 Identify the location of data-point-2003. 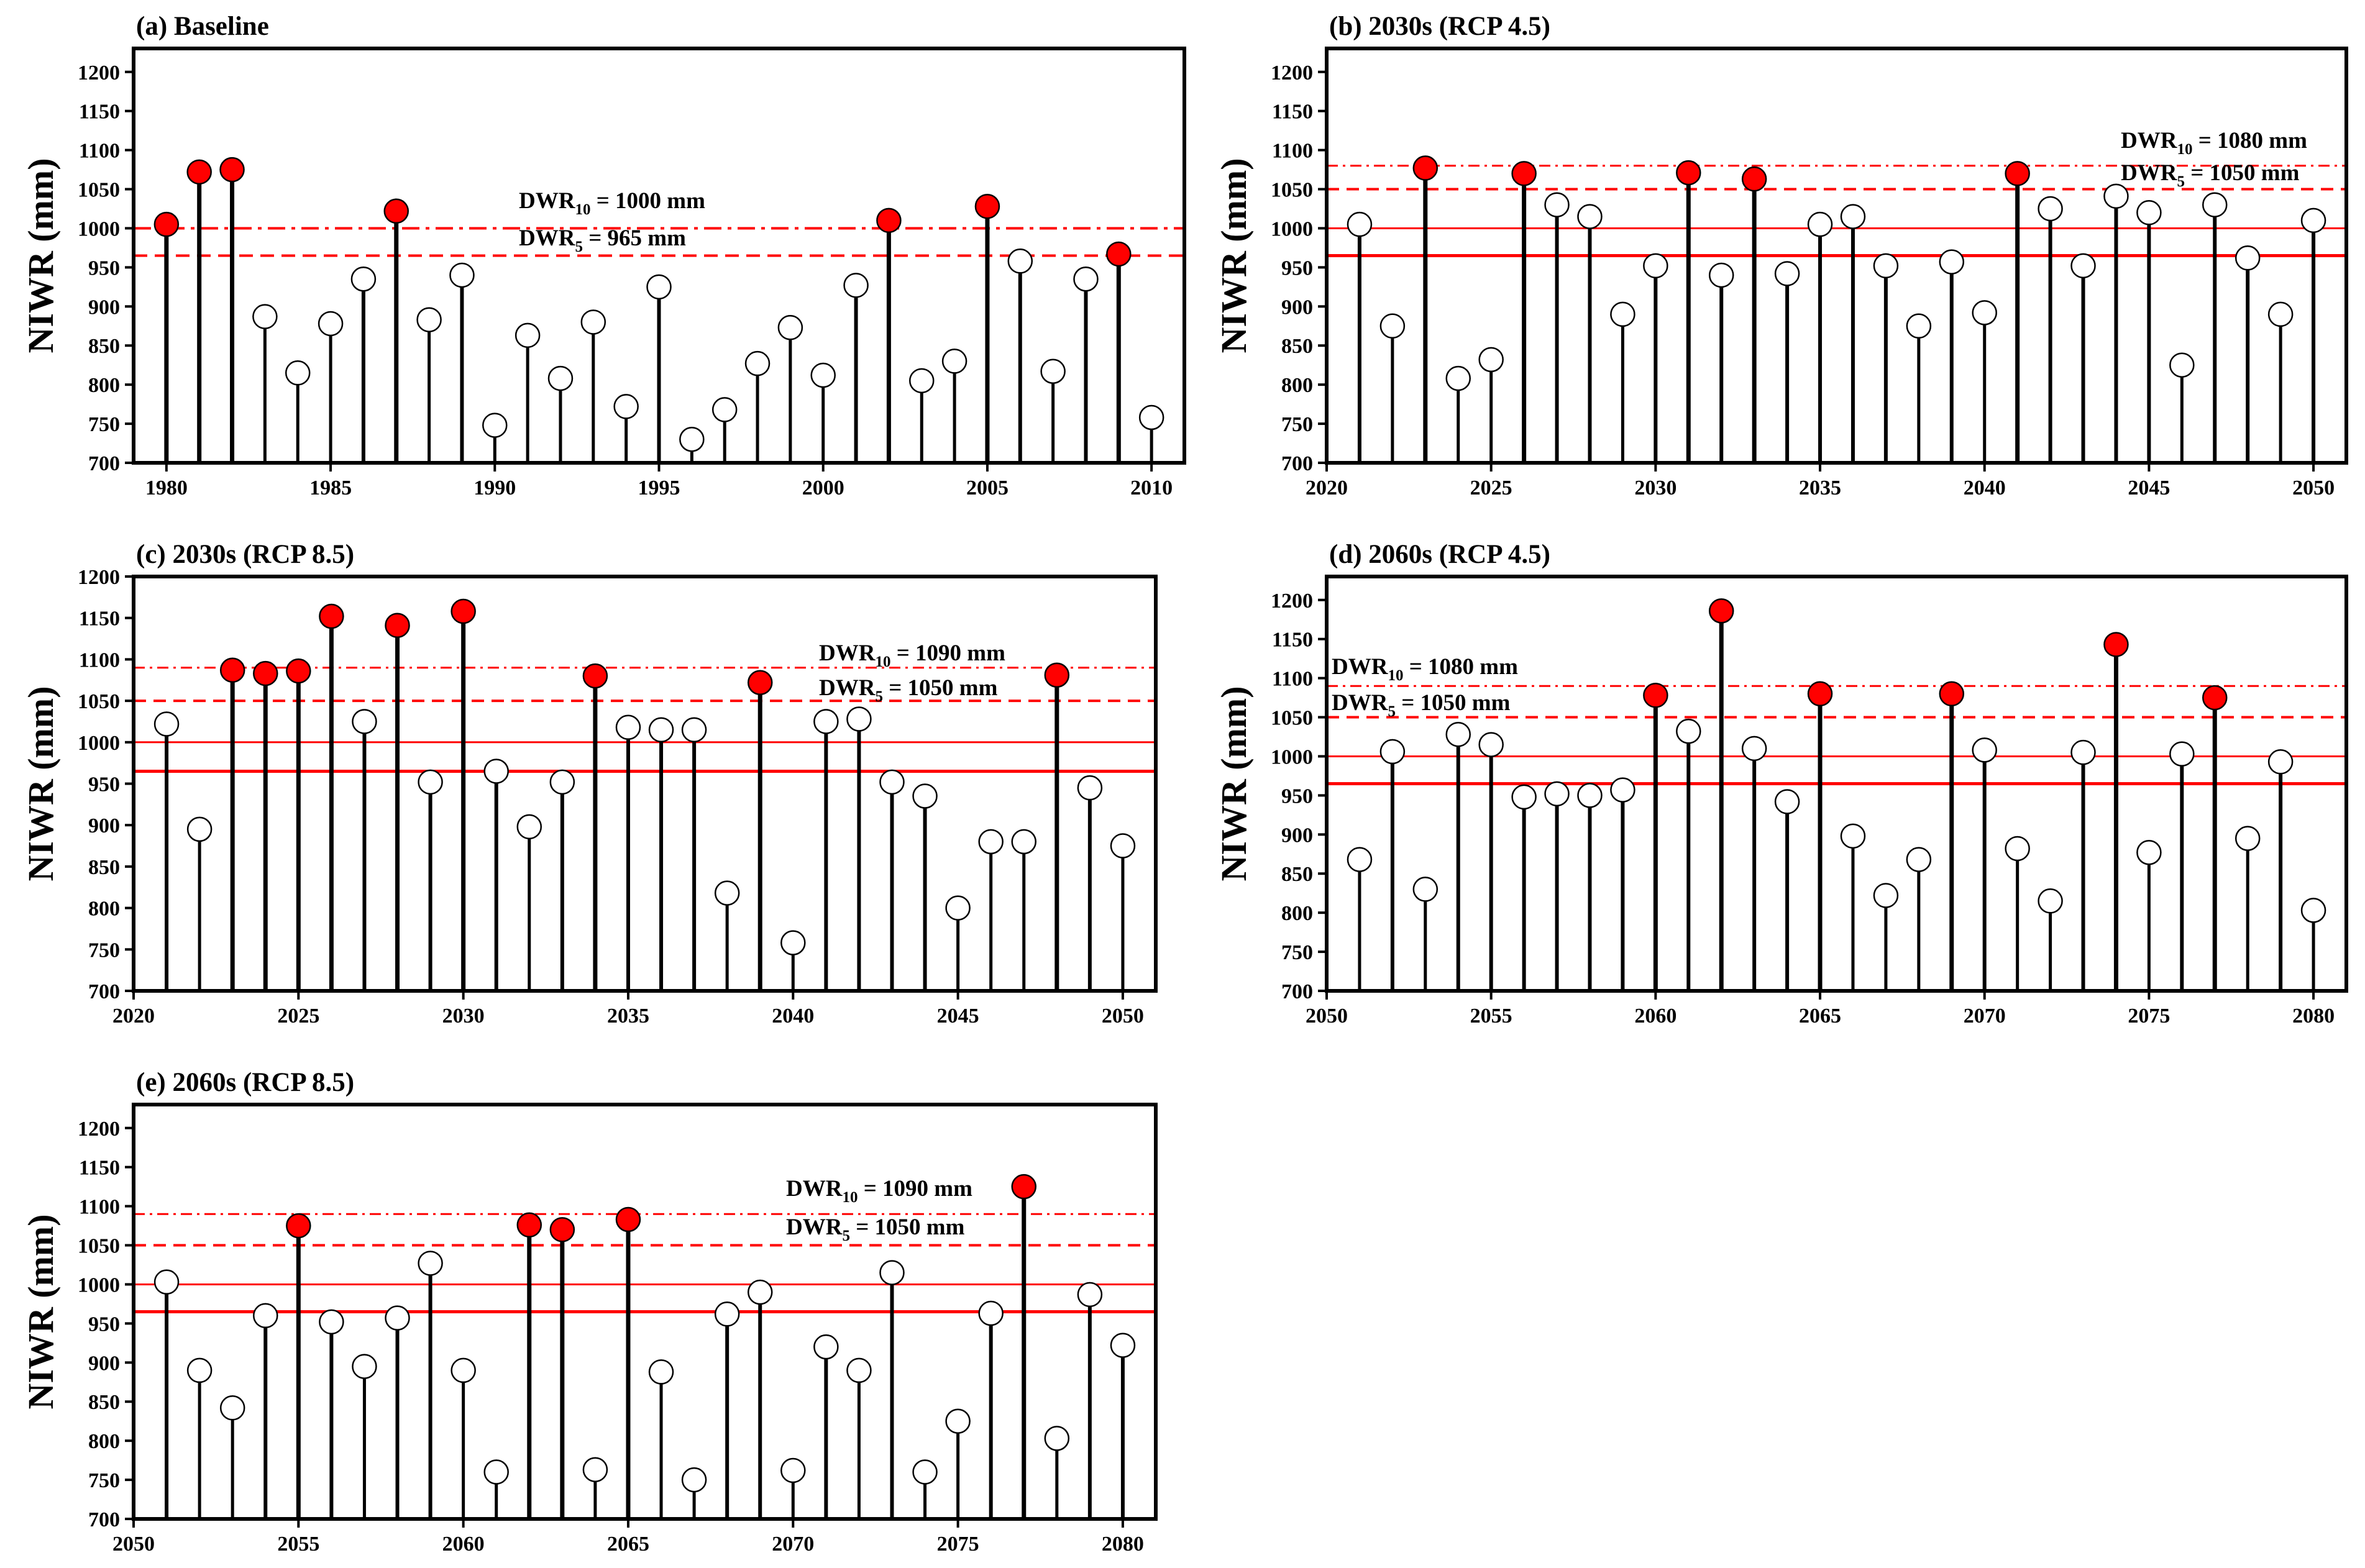
(922, 381).